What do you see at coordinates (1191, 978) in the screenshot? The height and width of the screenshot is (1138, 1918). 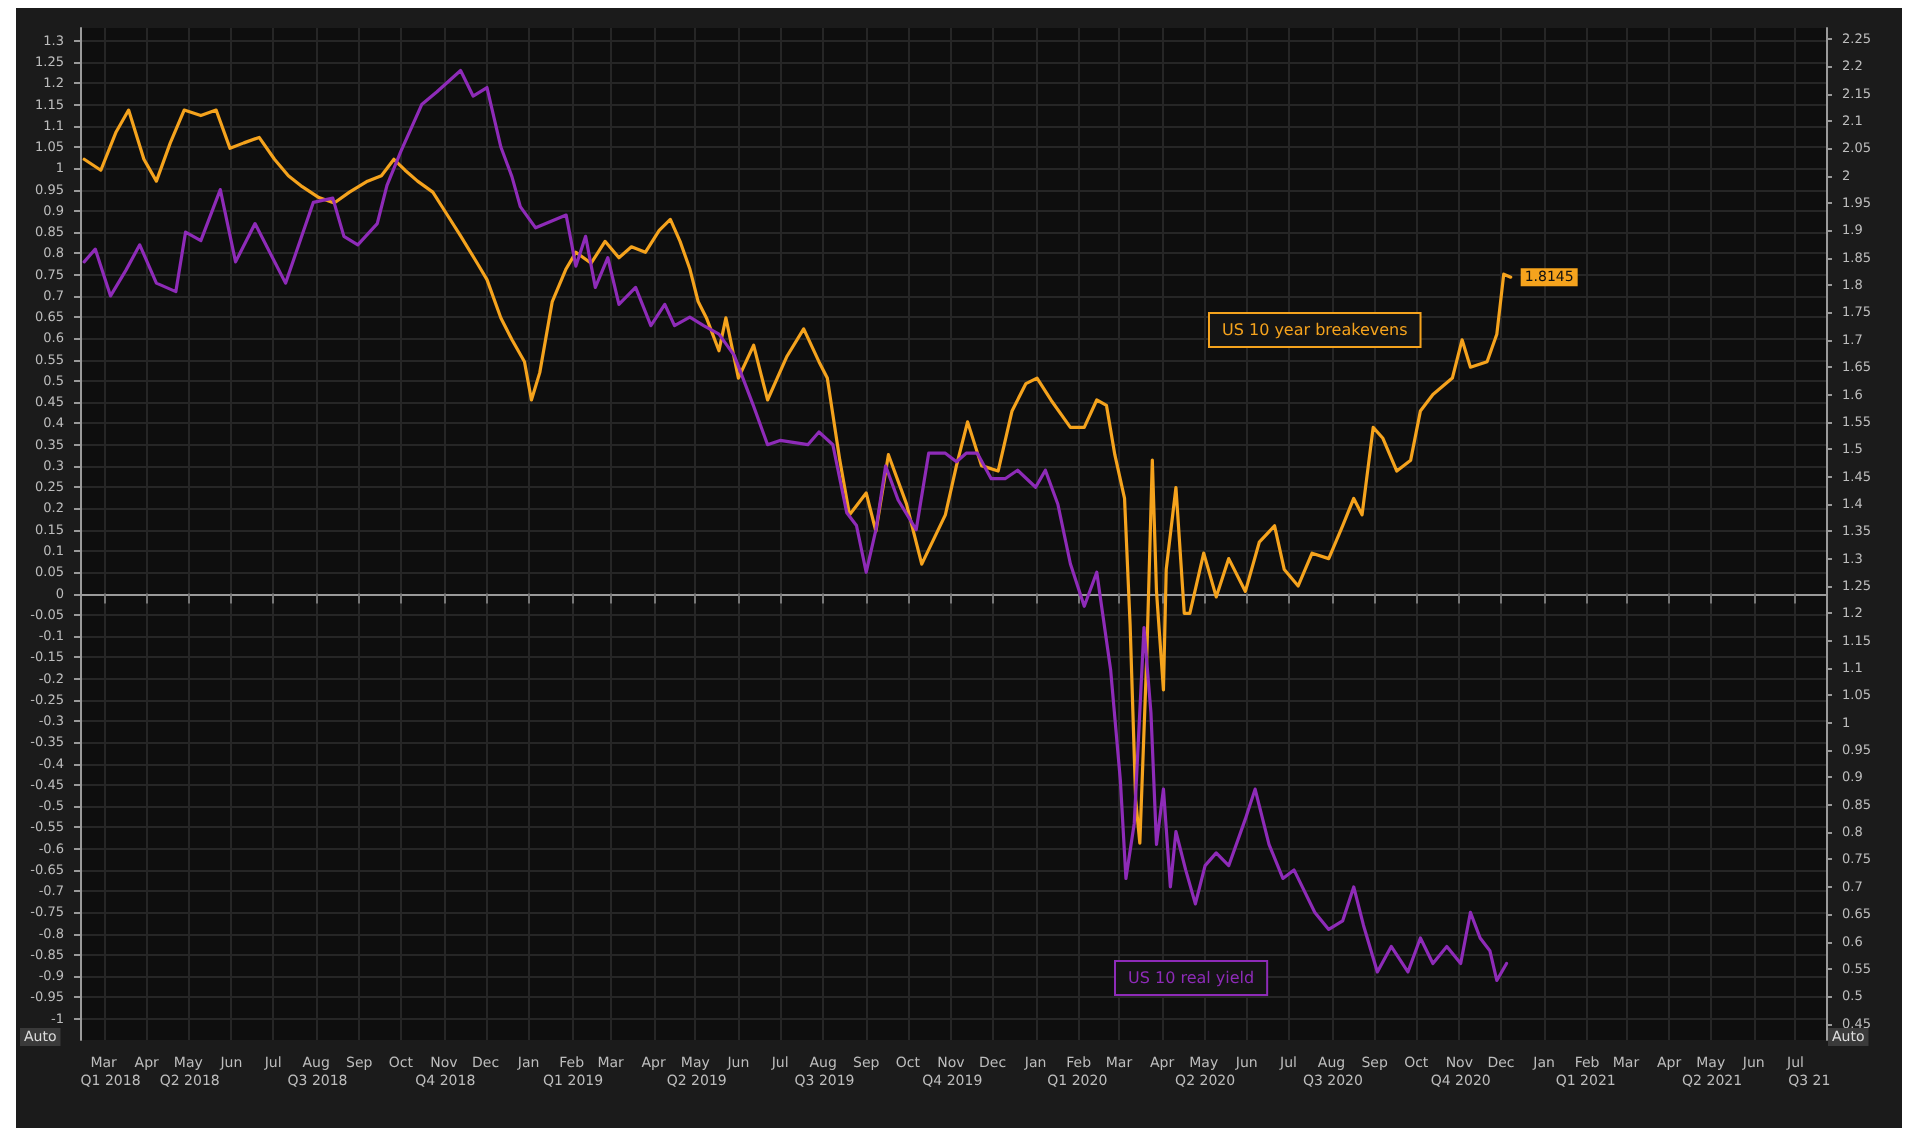 I see `text: US 10 real yield` at bounding box center [1191, 978].